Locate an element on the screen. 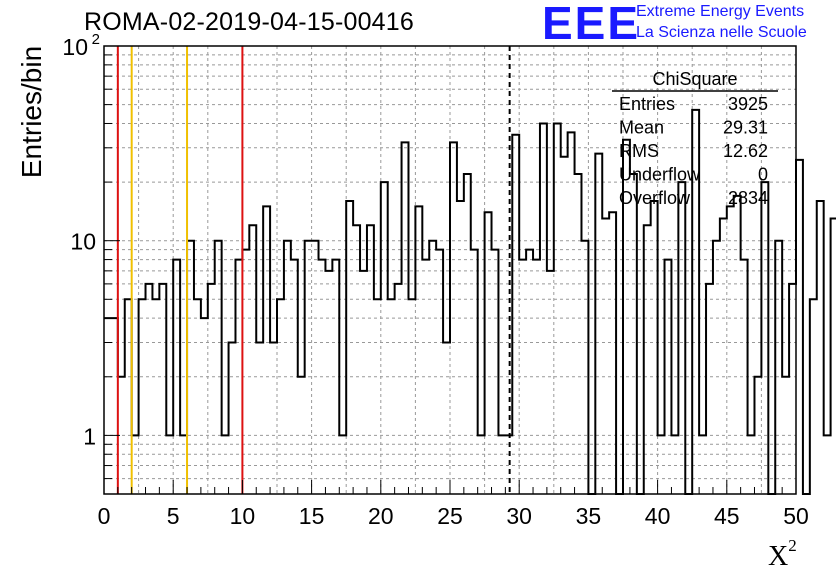  x-tick-label: 40 is located at coordinates (658, 516).